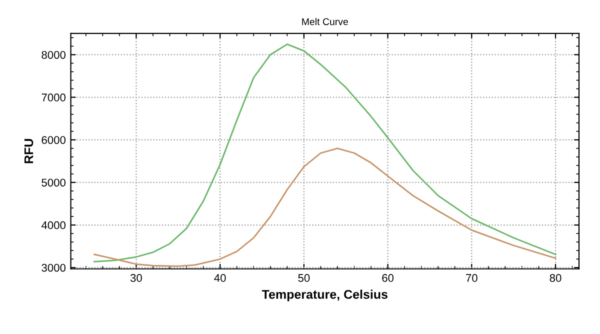 This screenshot has width=600, height=334. What do you see at coordinates (325, 296) in the screenshot?
I see `x-axis-title: Temperature, Celsius` at bounding box center [325, 296].